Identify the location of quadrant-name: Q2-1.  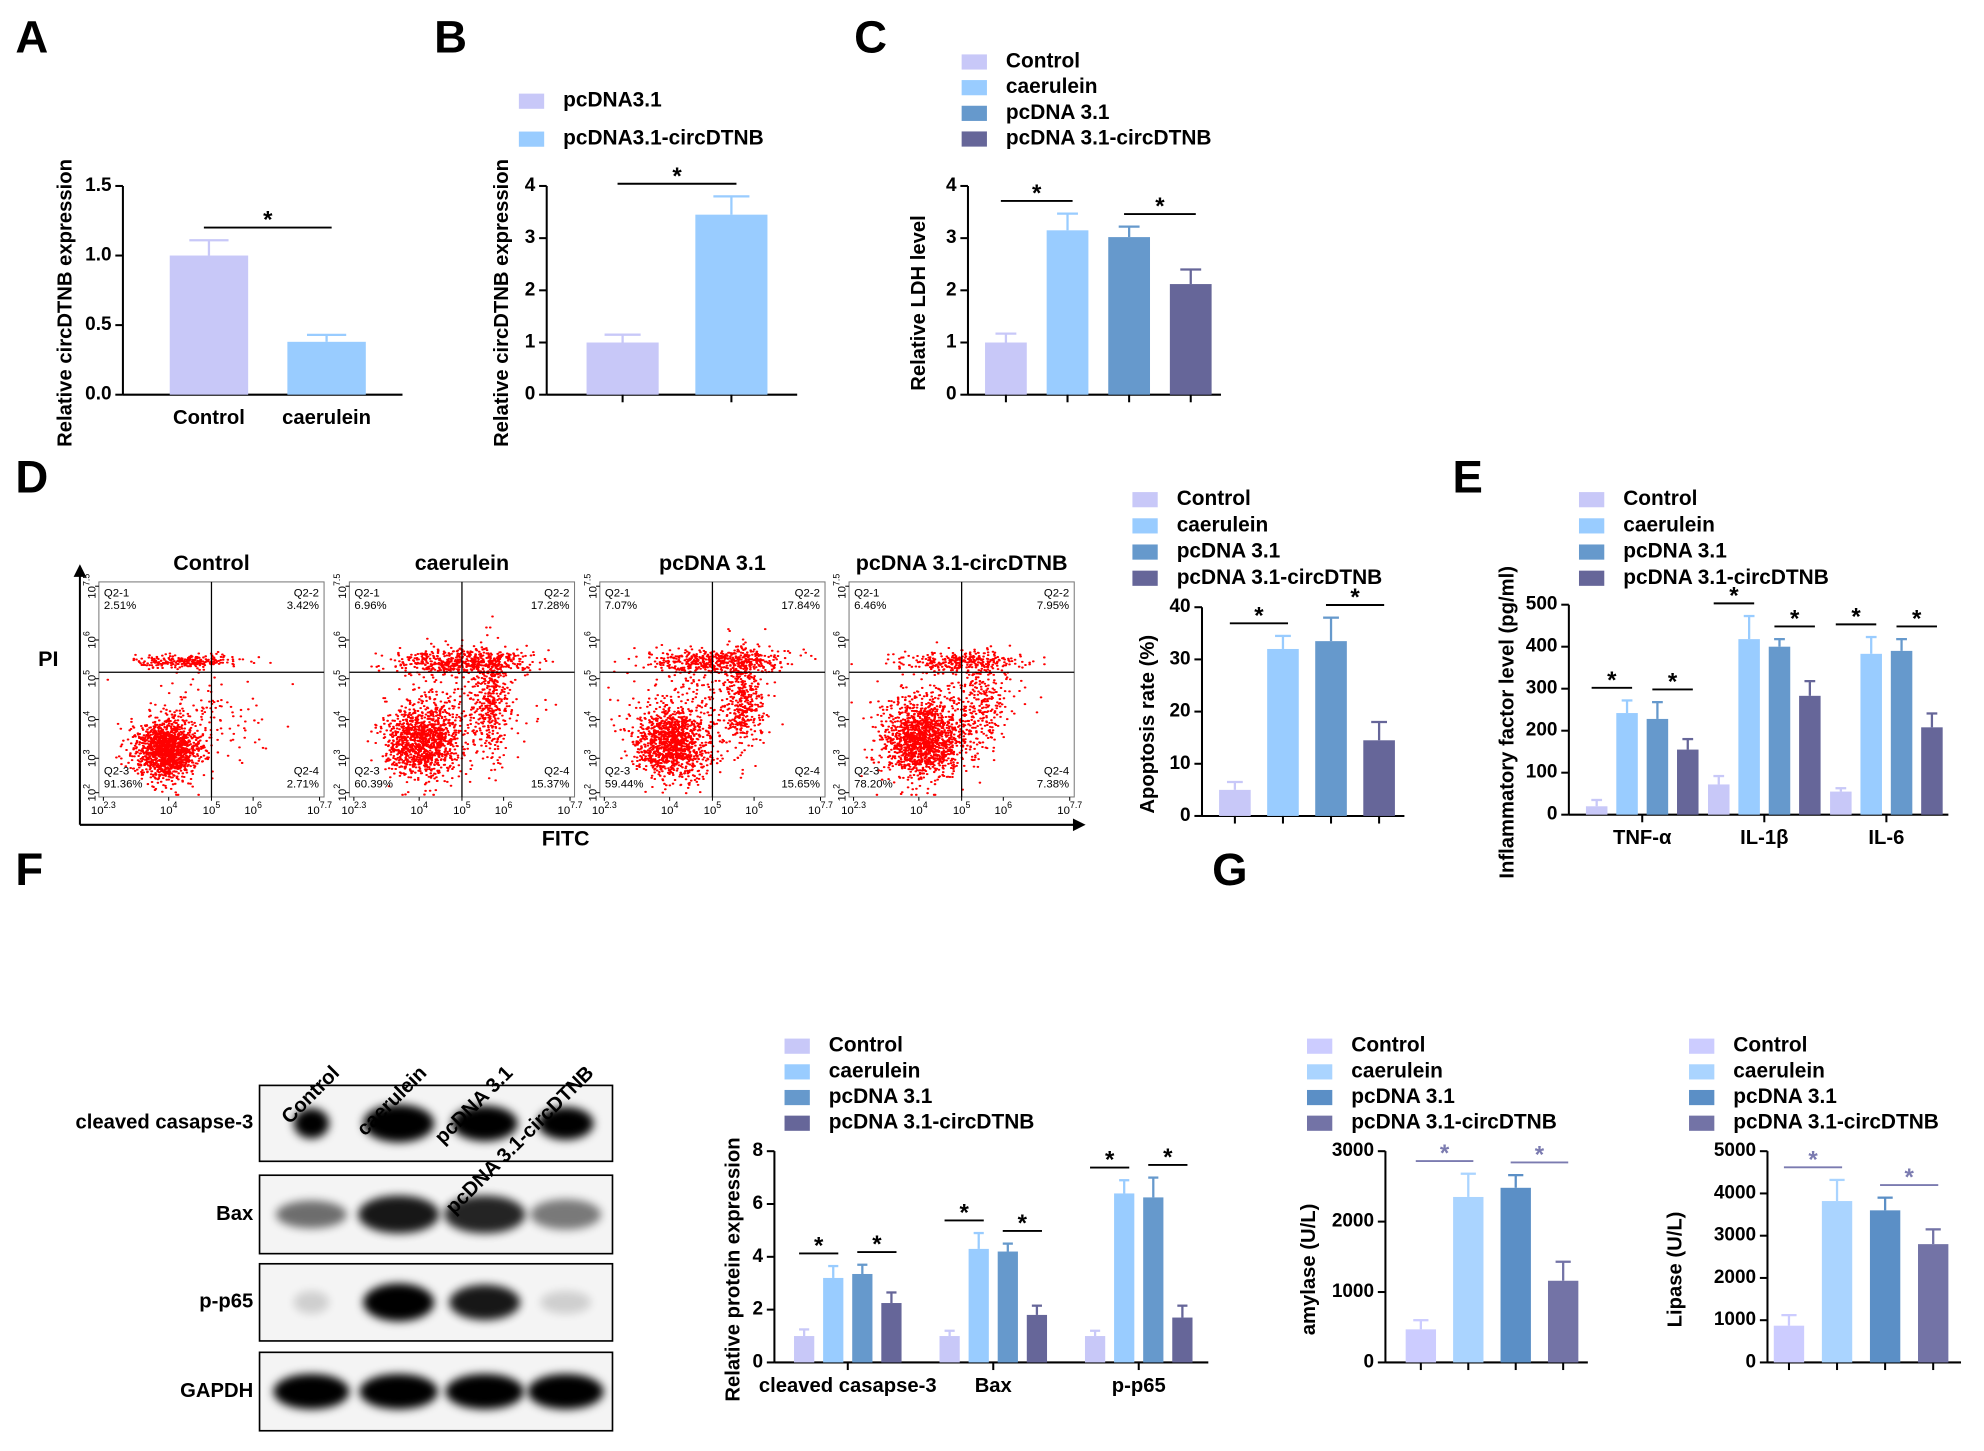
(116, 593).